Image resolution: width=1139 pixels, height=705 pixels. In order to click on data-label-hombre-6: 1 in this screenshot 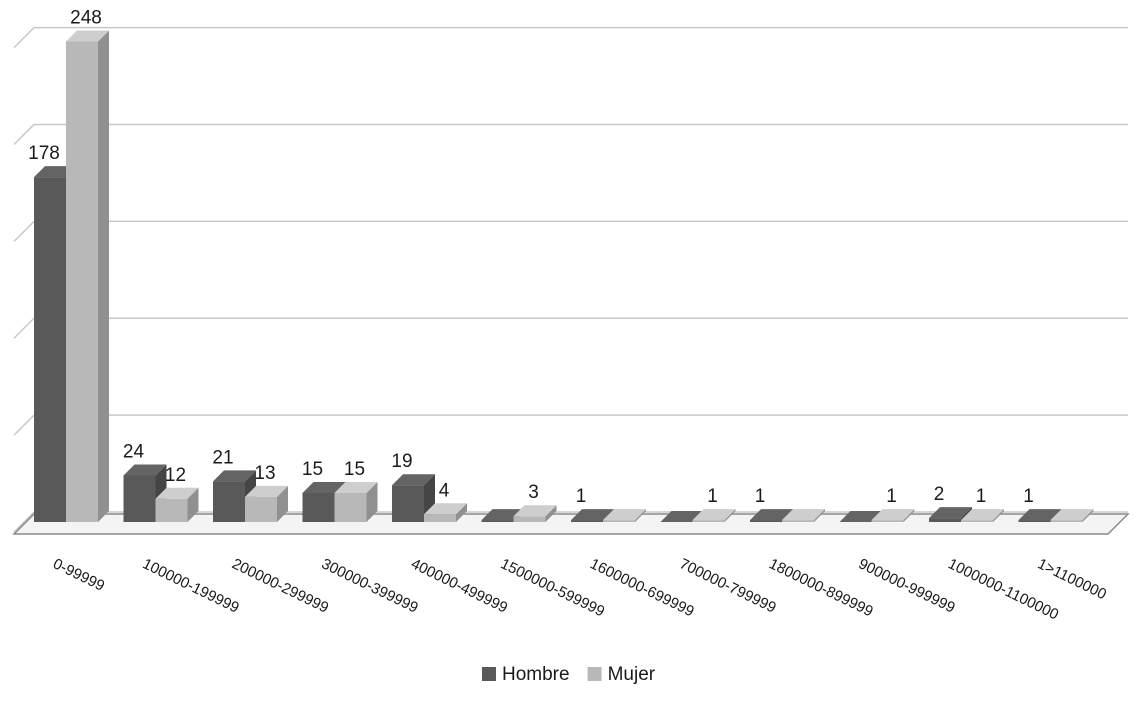, I will do `click(581, 496)`.